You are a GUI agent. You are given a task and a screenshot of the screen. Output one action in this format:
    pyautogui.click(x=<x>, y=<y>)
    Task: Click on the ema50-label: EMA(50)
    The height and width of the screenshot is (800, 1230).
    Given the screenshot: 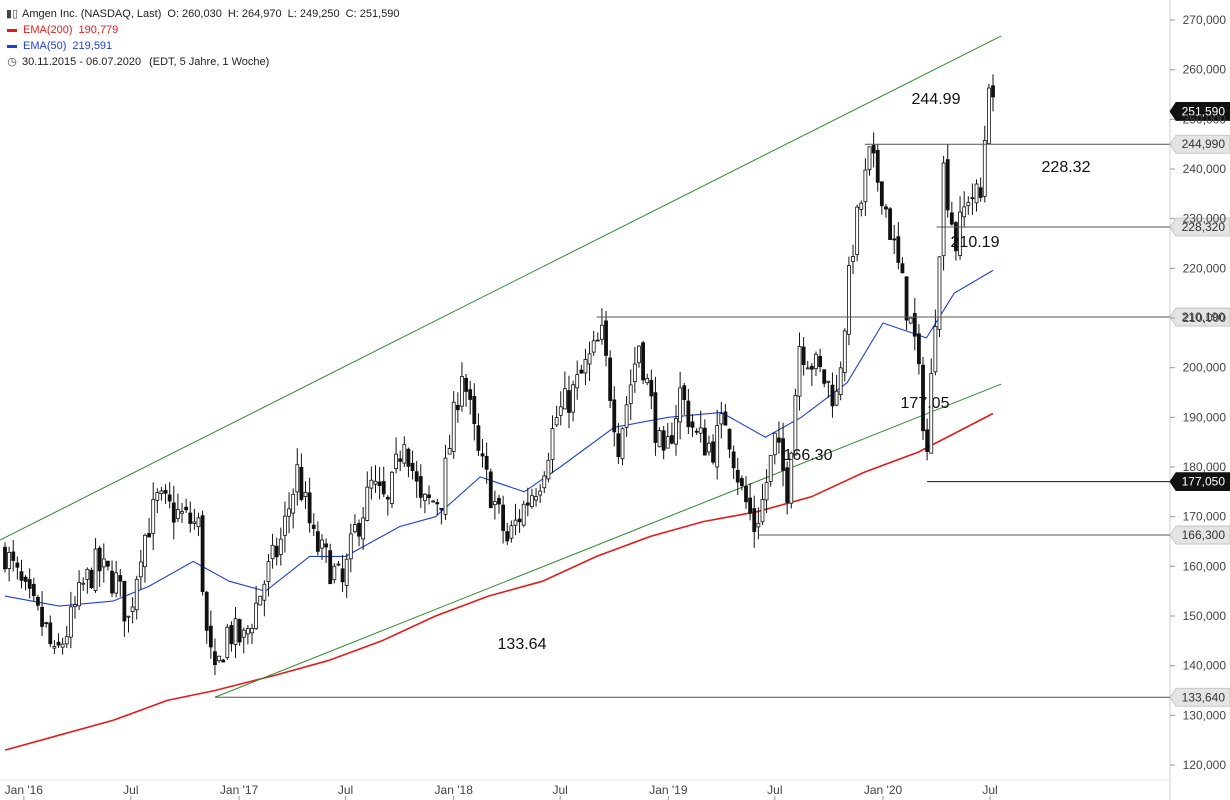 What is the action you would take?
    pyautogui.click(x=45, y=46)
    